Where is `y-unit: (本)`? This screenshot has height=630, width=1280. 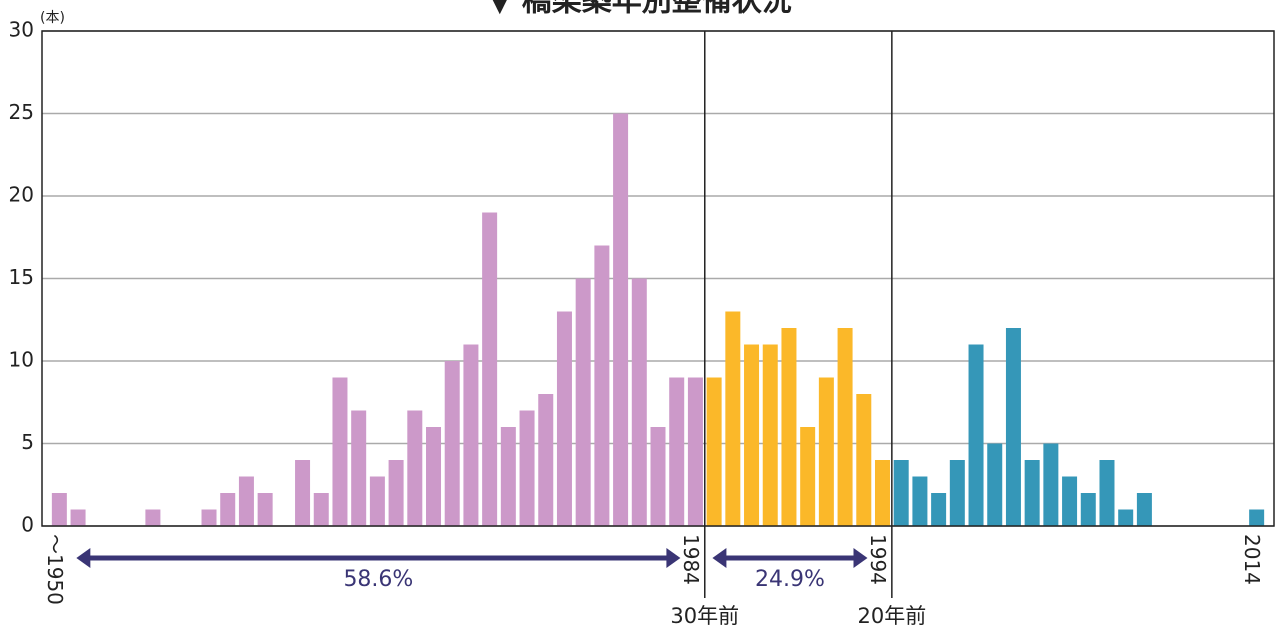
y-unit: (本) is located at coordinates (52, 18).